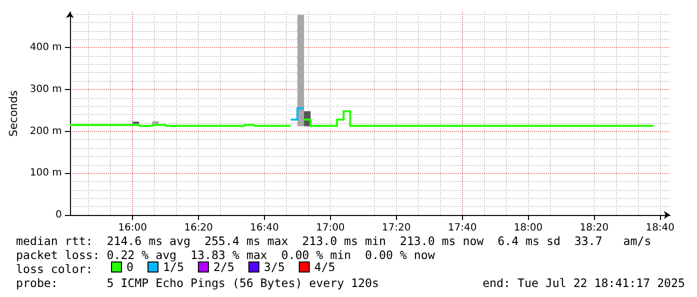 This screenshot has width=697, height=297. I want to click on legend-label: 4/5, so click(325, 267).